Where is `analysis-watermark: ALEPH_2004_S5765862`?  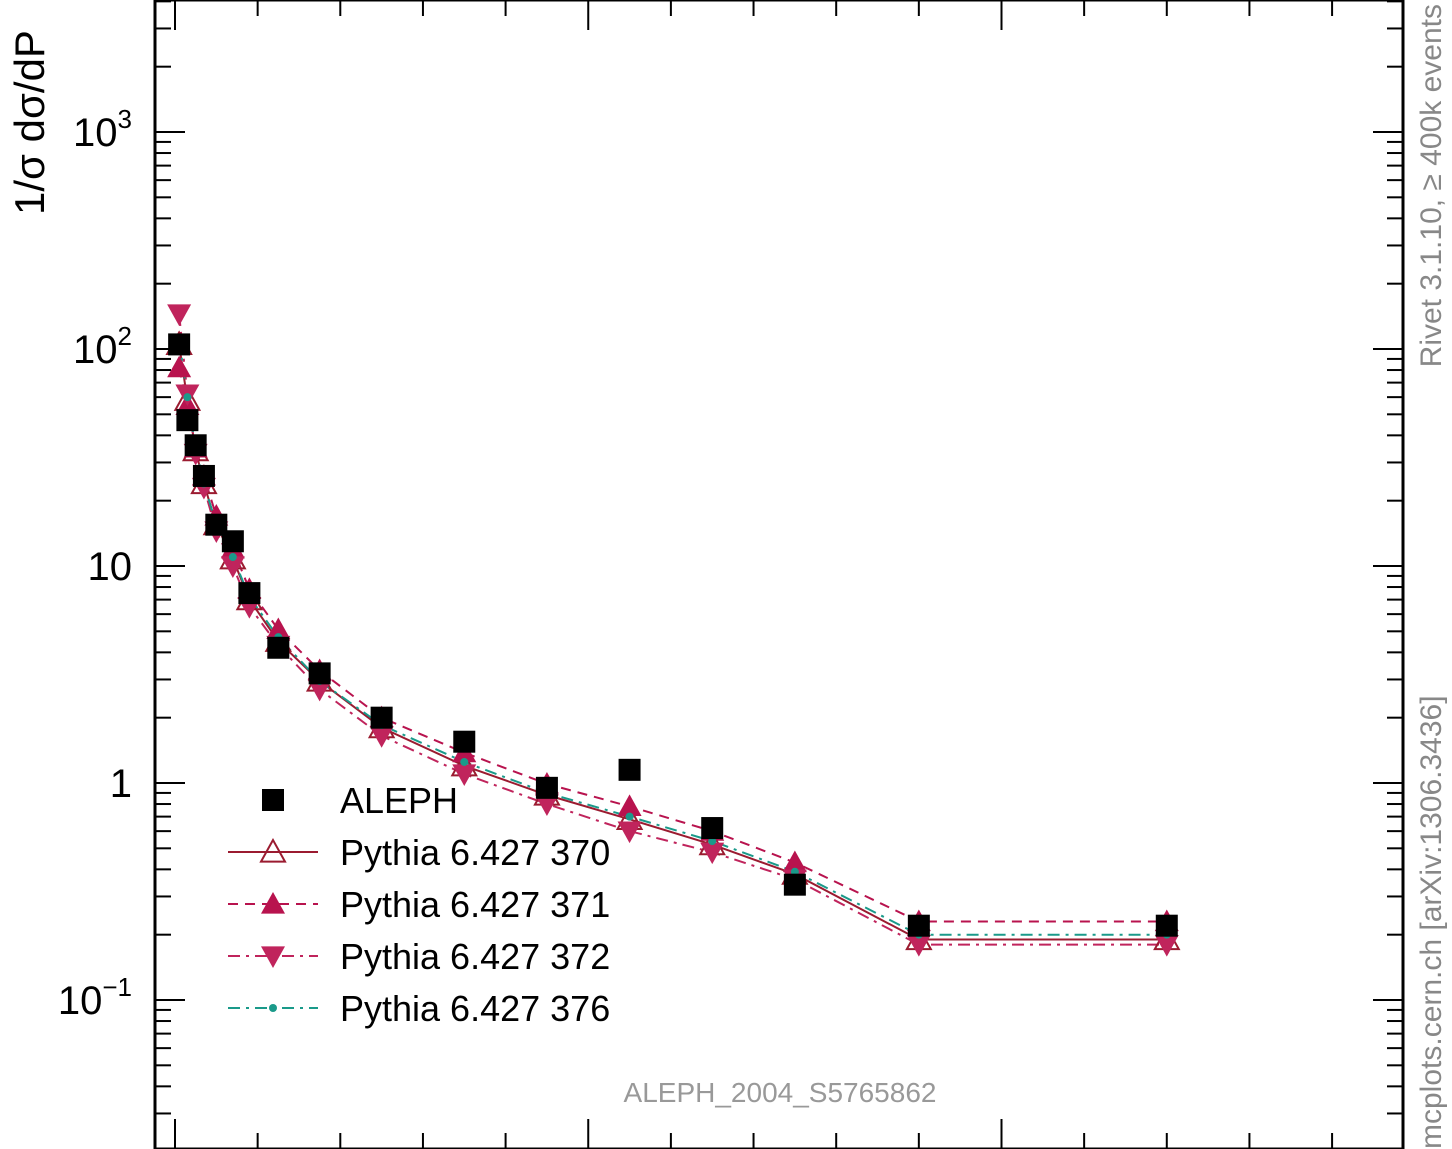
analysis-watermark: ALEPH_2004_S5765862 is located at coordinates (780, 1092).